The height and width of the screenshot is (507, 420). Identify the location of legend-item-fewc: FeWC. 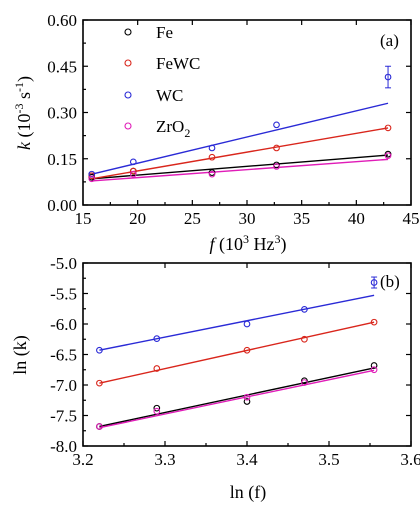
(162, 63).